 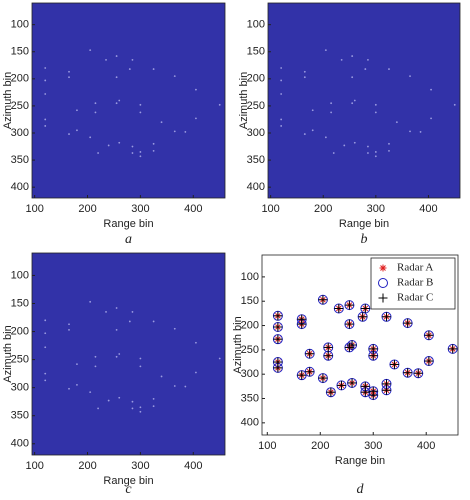 I want to click on y-tick-label: 350, so click(x=250, y=398).